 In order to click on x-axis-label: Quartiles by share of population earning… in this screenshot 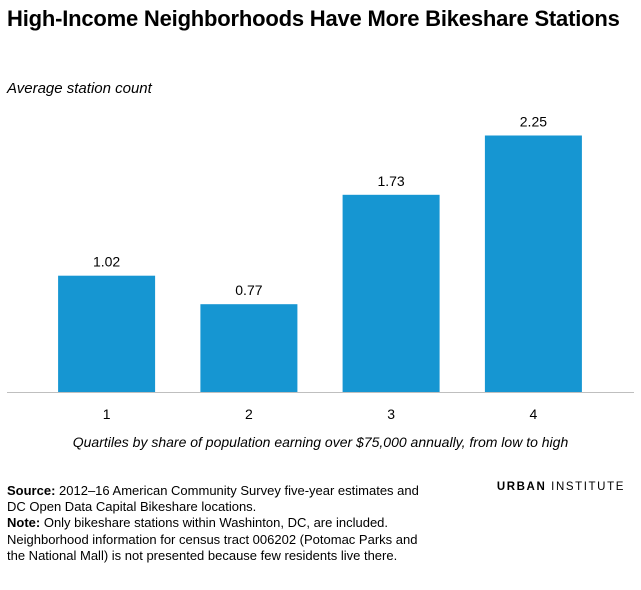, I will do `click(320, 442)`.